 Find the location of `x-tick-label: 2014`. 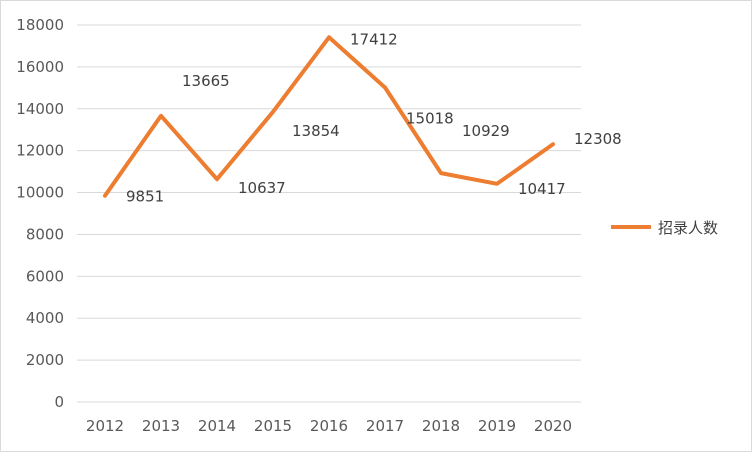

x-tick-label: 2014 is located at coordinates (217, 426).